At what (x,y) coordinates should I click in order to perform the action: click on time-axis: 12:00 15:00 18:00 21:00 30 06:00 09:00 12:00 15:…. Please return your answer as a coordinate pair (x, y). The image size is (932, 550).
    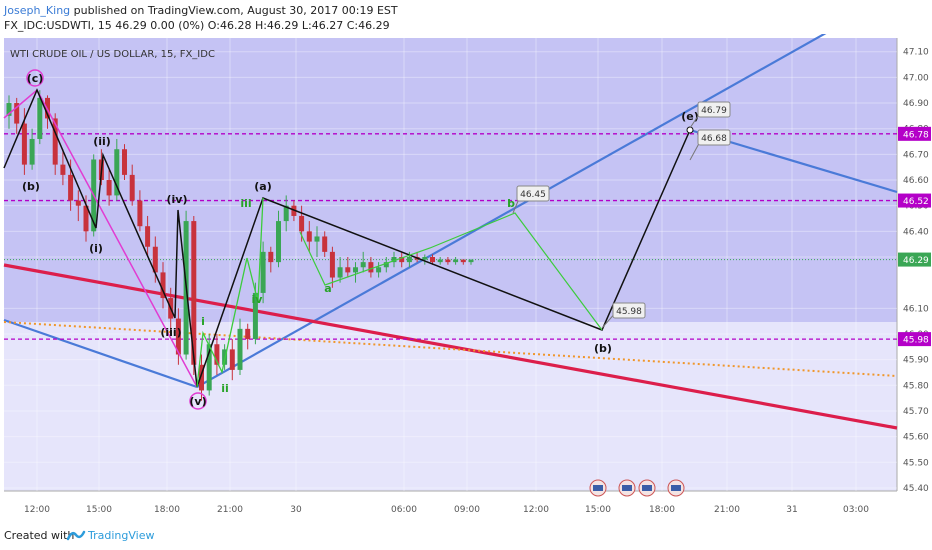
    Looking at the image, I should click on (446, 510).